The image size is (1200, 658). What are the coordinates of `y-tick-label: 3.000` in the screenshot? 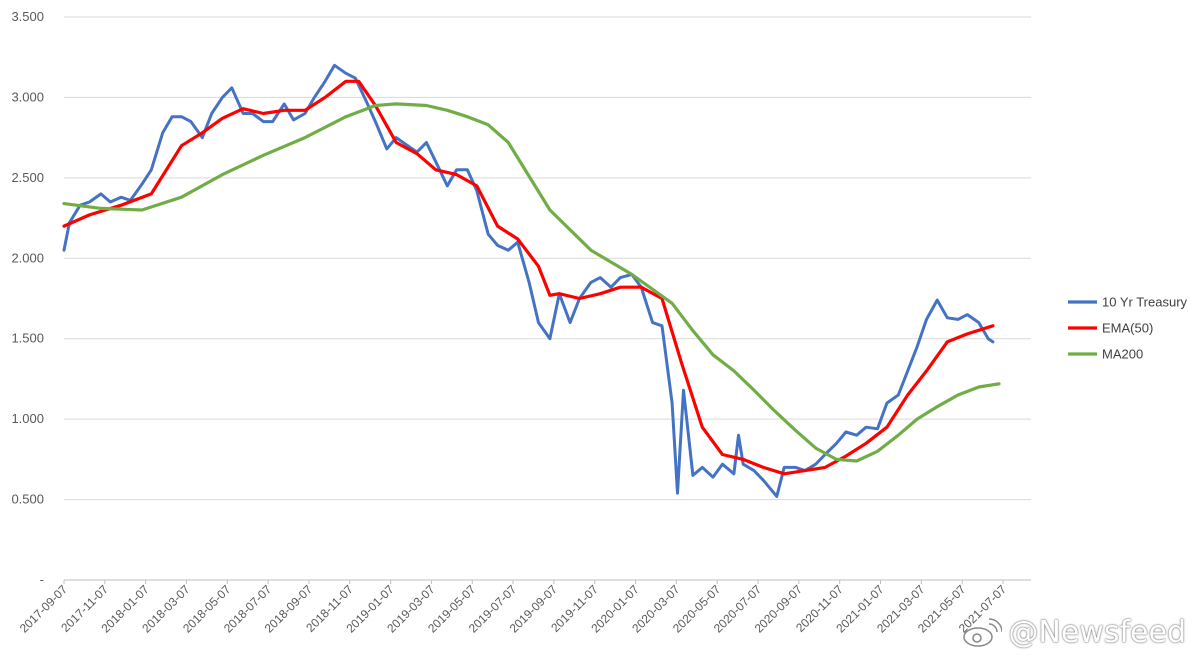 It's located at (27, 96).